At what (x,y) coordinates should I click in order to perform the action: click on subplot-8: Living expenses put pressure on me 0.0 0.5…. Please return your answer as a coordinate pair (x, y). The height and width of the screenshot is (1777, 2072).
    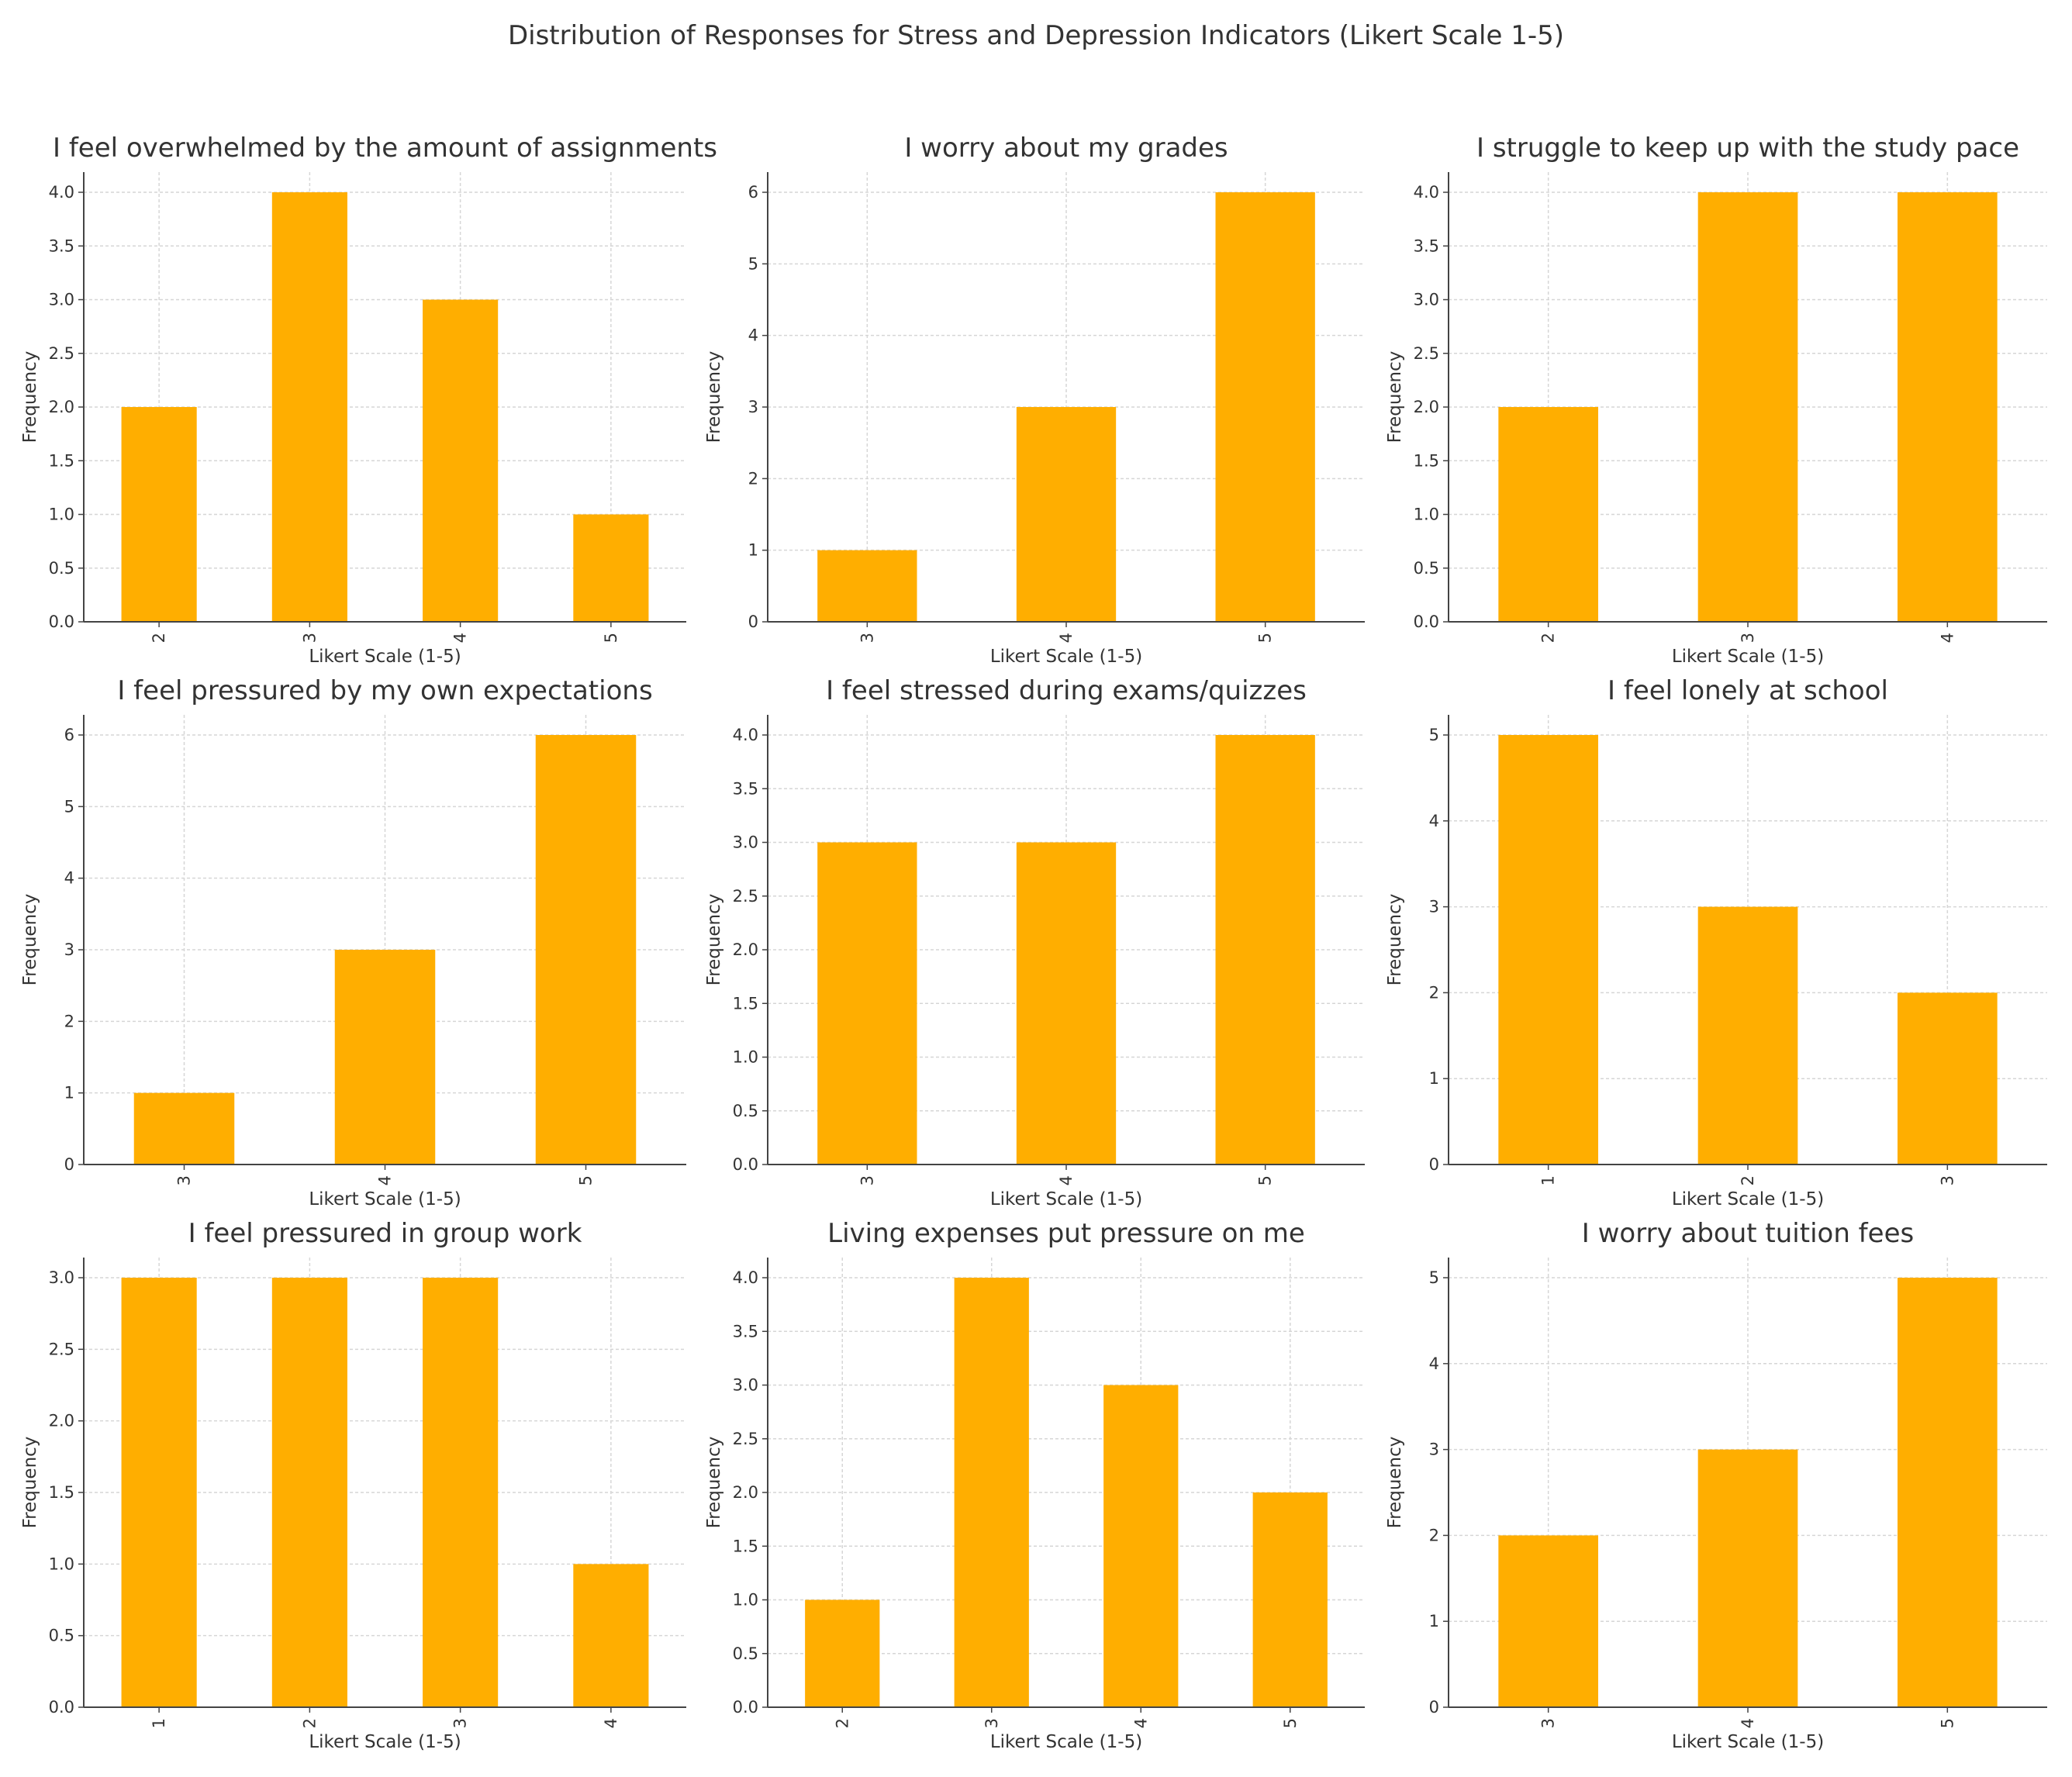
    Looking at the image, I should click on (1034, 1485).